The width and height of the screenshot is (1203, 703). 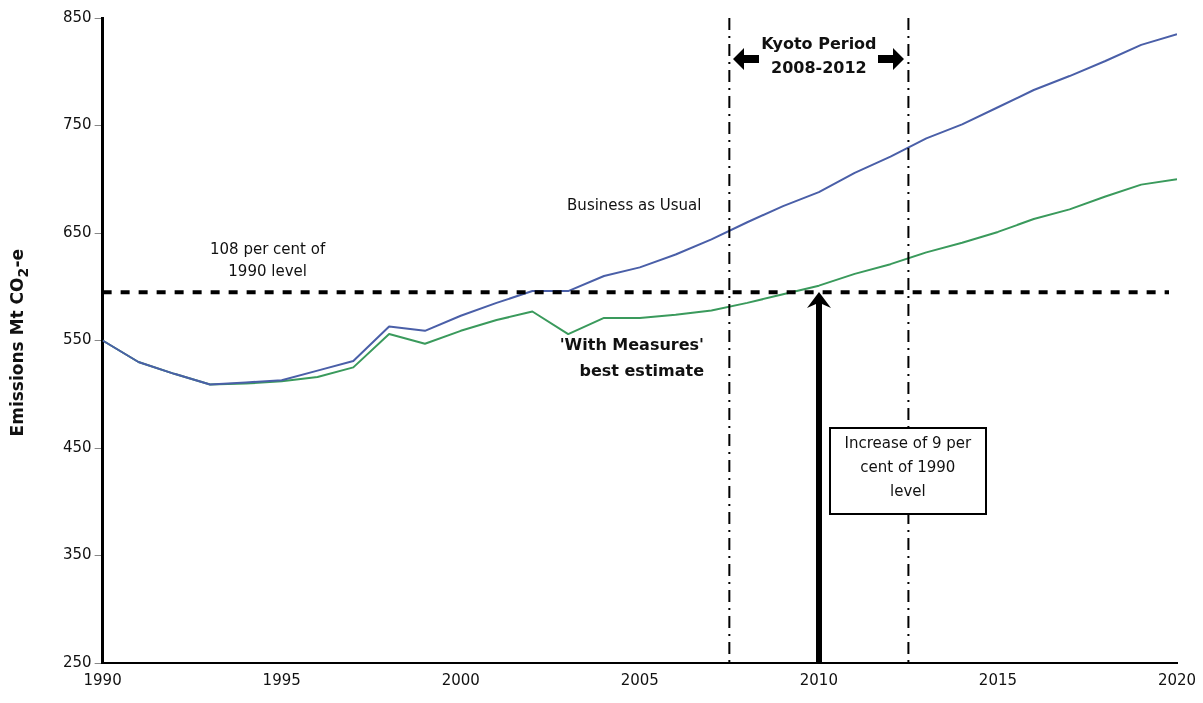 I want to click on x-tick-label: 2005, so click(x=639, y=679).